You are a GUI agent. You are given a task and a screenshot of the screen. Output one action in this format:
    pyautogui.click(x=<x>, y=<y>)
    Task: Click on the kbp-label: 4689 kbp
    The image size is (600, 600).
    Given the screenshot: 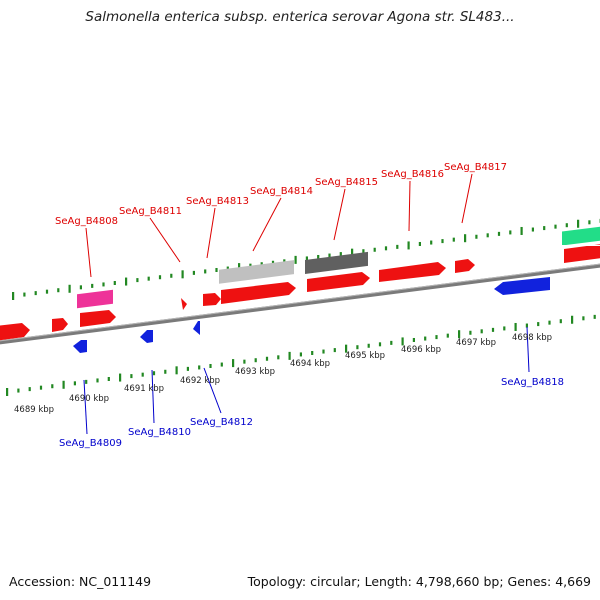 What is the action you would take?
    pyautogui.click(x=34, y=410)
    